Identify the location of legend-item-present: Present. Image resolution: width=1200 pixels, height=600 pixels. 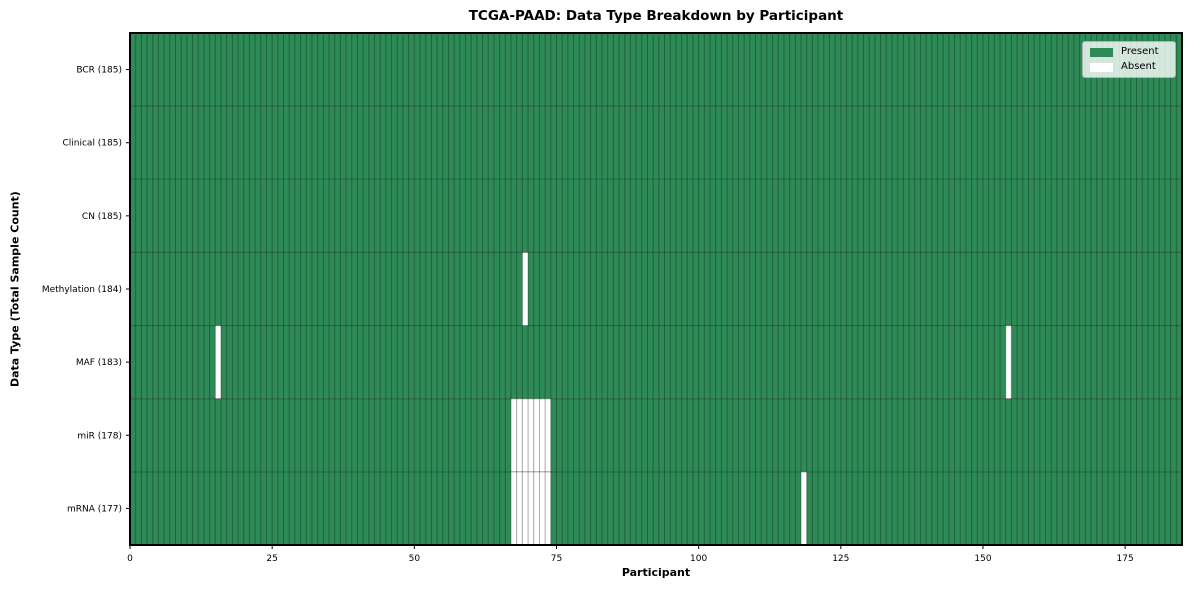
(1128, 52).